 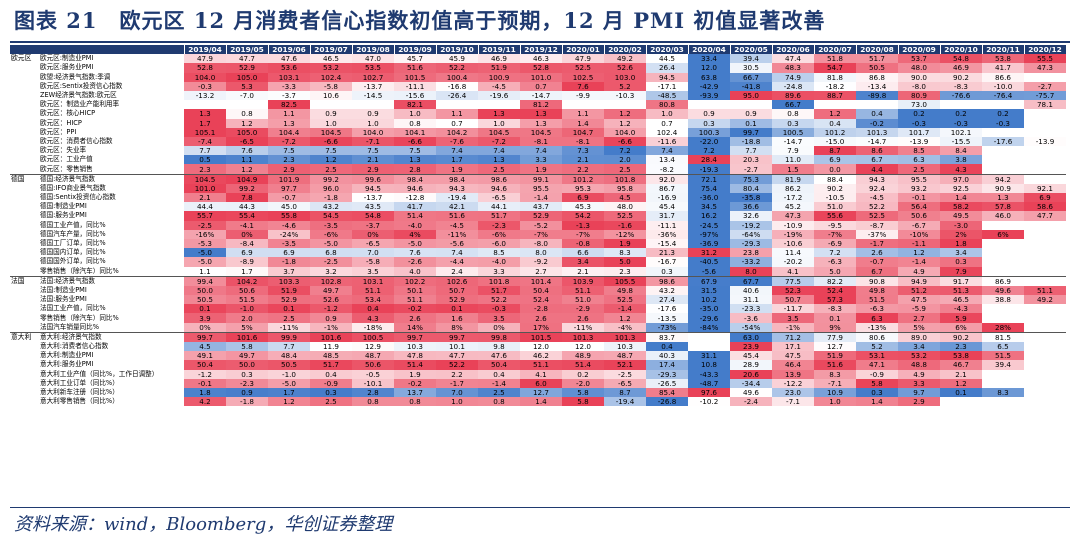 What do you see at coordinates (415, 253) in the screenshot?
I see `value-cell: 7.6` at bounding box center [415, 253].